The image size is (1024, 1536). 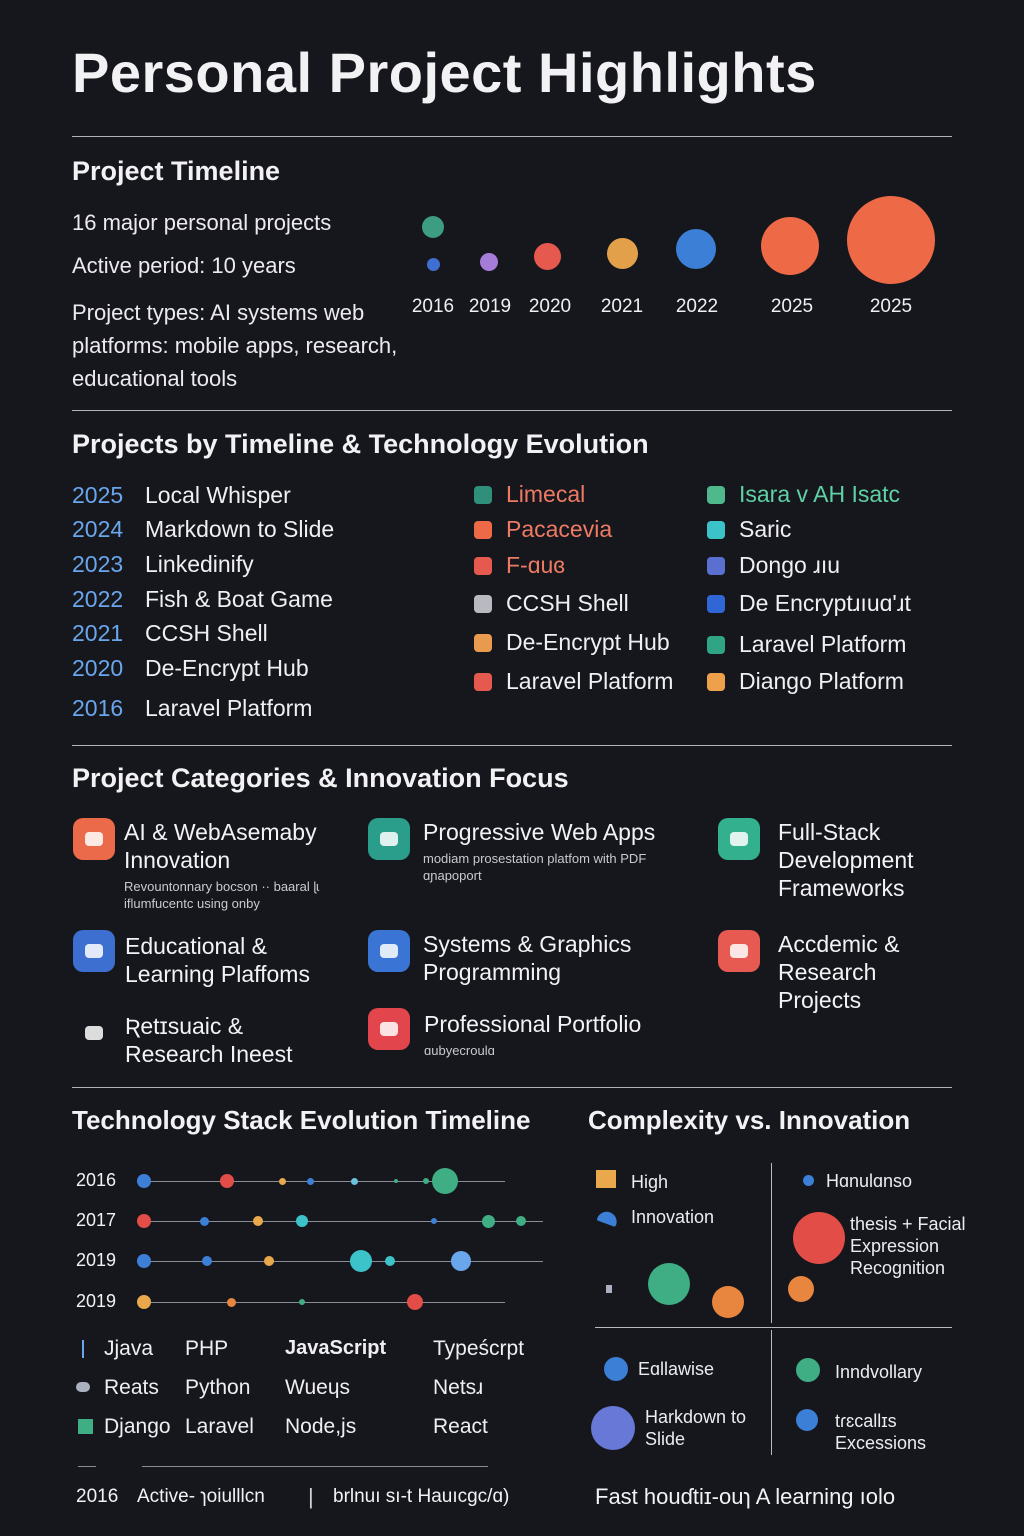 I want to click on project-name: CCSH Shell, so click(x=206, y=633).